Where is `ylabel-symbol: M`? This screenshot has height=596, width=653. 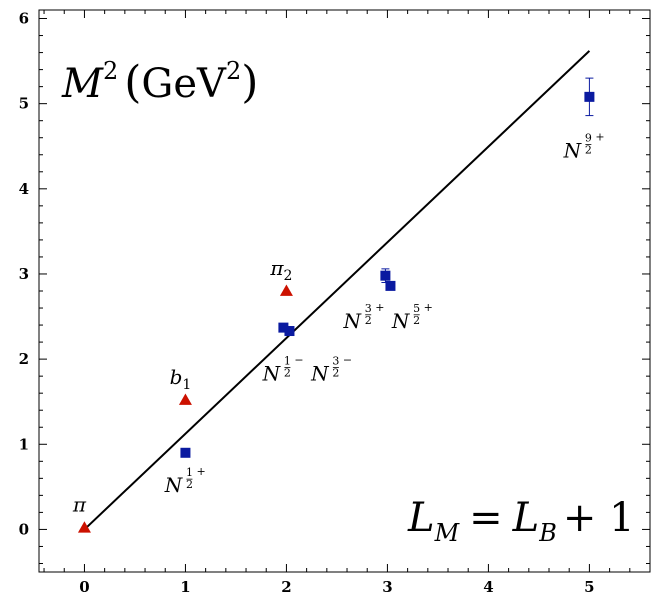 ylabel-symbol: M is located at coordinates (82, 84).